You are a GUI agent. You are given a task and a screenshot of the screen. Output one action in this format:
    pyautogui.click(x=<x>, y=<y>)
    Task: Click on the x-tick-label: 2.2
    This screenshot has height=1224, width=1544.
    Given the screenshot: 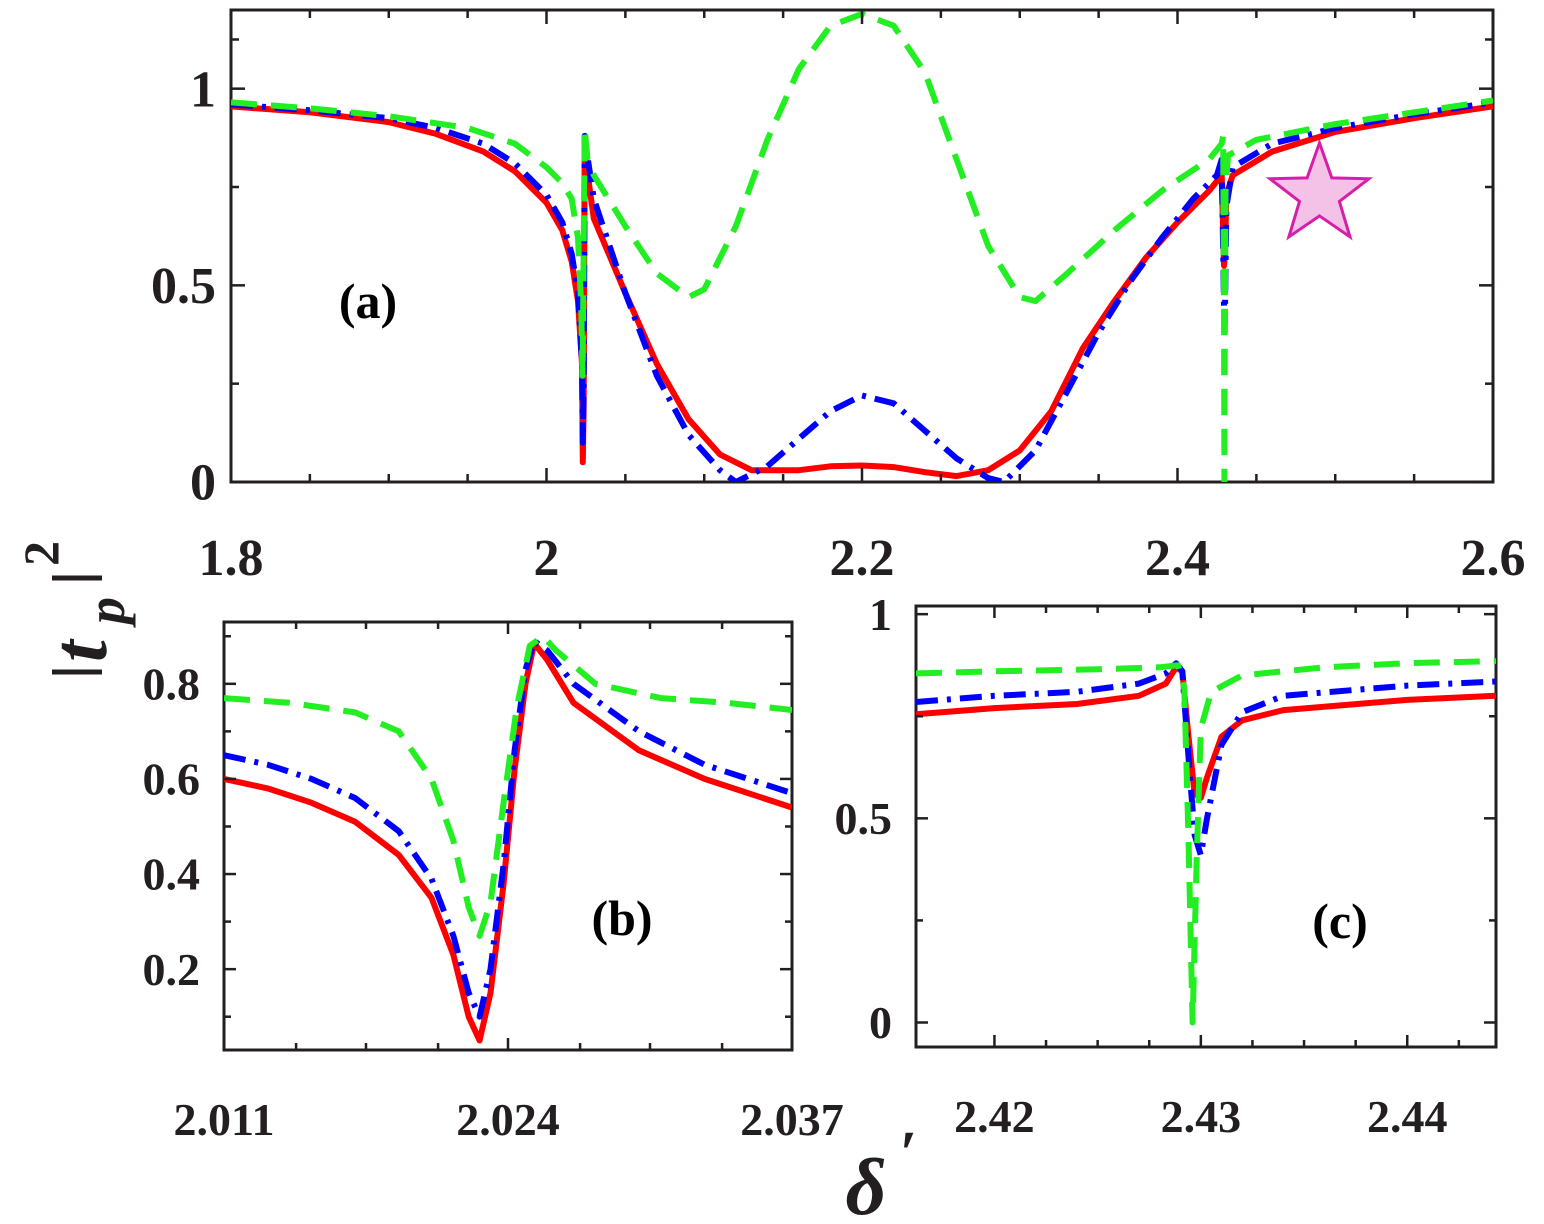 What is the action you would take?
    pyautogui.click(x=862, y=558)
    